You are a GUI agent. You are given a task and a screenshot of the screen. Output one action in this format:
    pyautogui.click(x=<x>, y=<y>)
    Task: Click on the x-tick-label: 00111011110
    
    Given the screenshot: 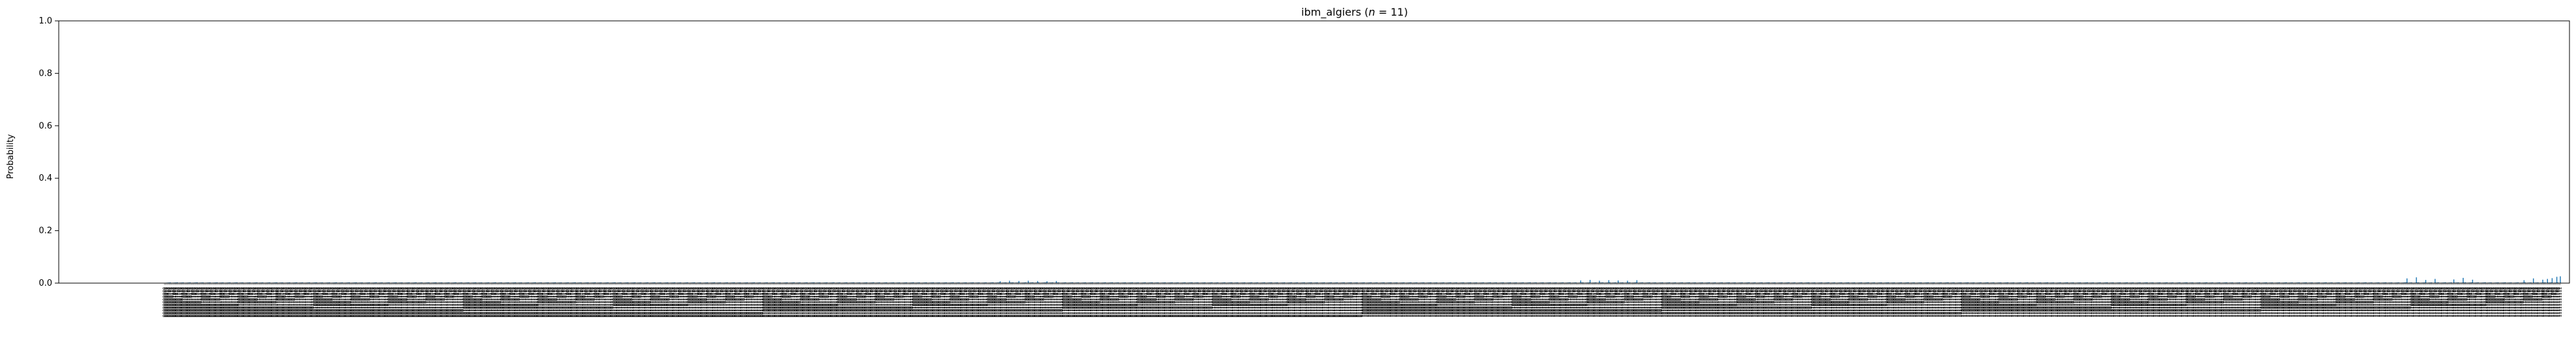 What is the action you would take?
    pyautogui.click(x=724, y=302)
    